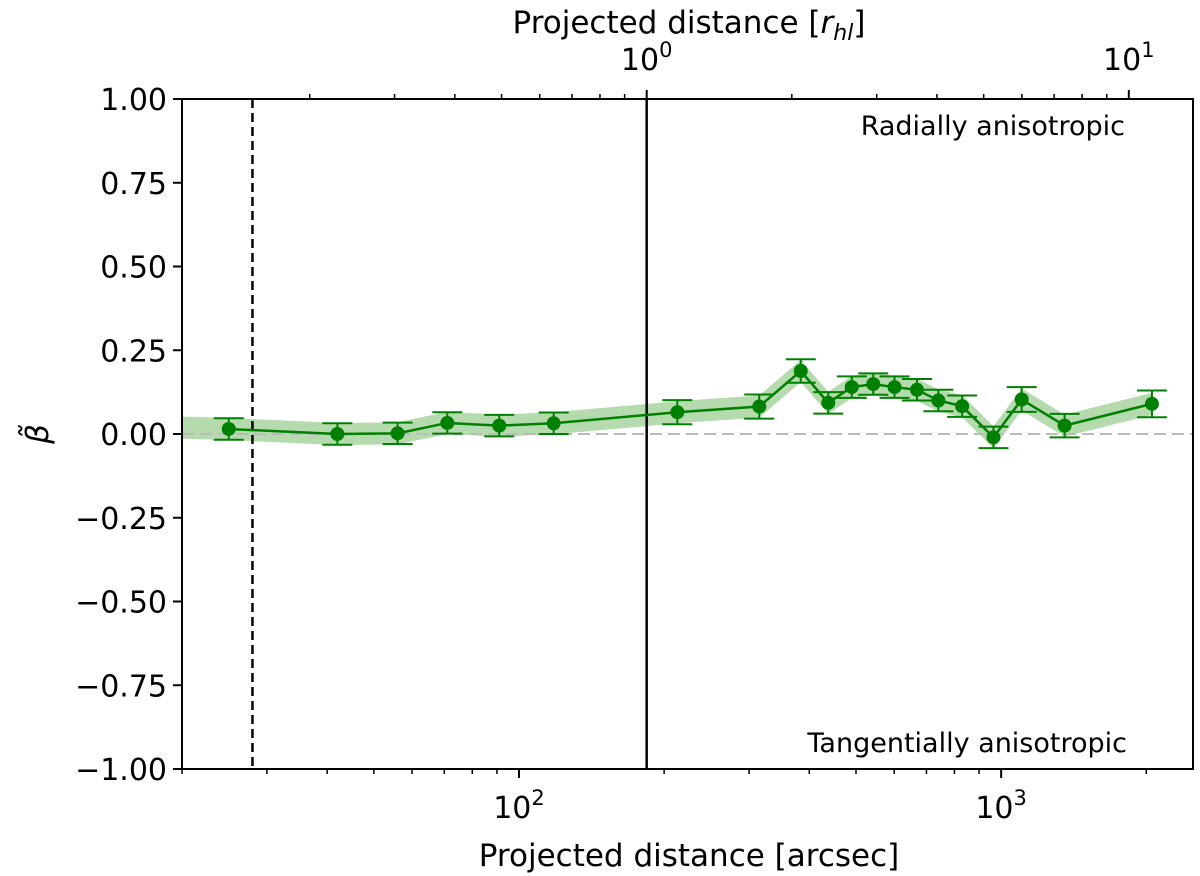 Image resolution: width=1200 pixels, height=876 pixels. Describe the element at coordinates (121, 770) in the screenshot. I see `y-tick-label: −1.00` at that location.